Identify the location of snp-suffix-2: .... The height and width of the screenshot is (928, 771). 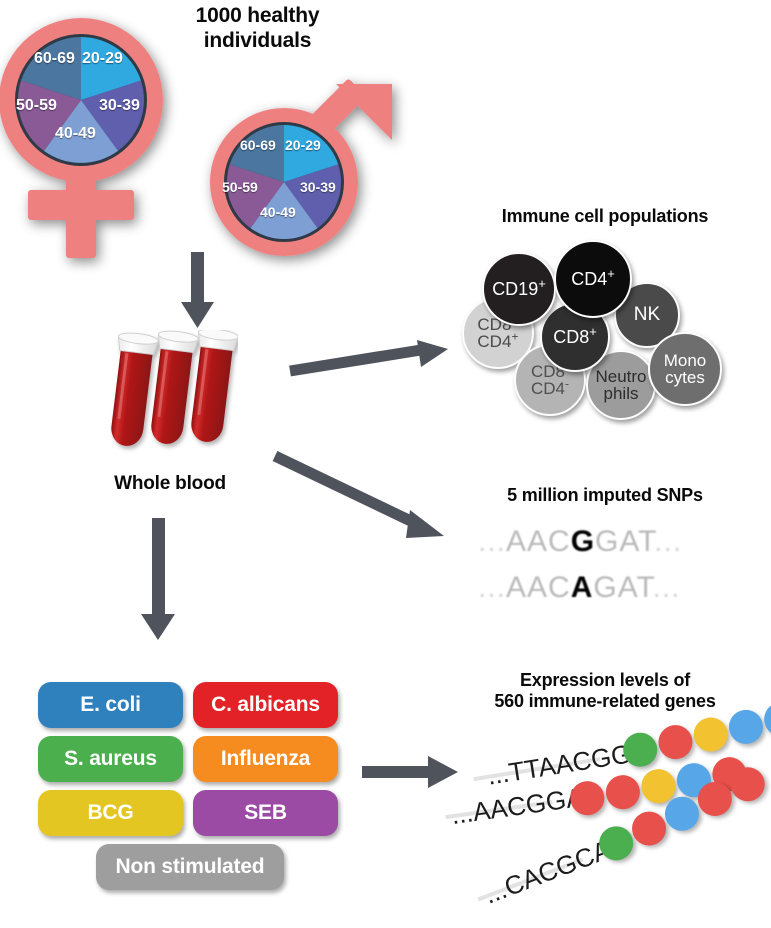
(666, 587).